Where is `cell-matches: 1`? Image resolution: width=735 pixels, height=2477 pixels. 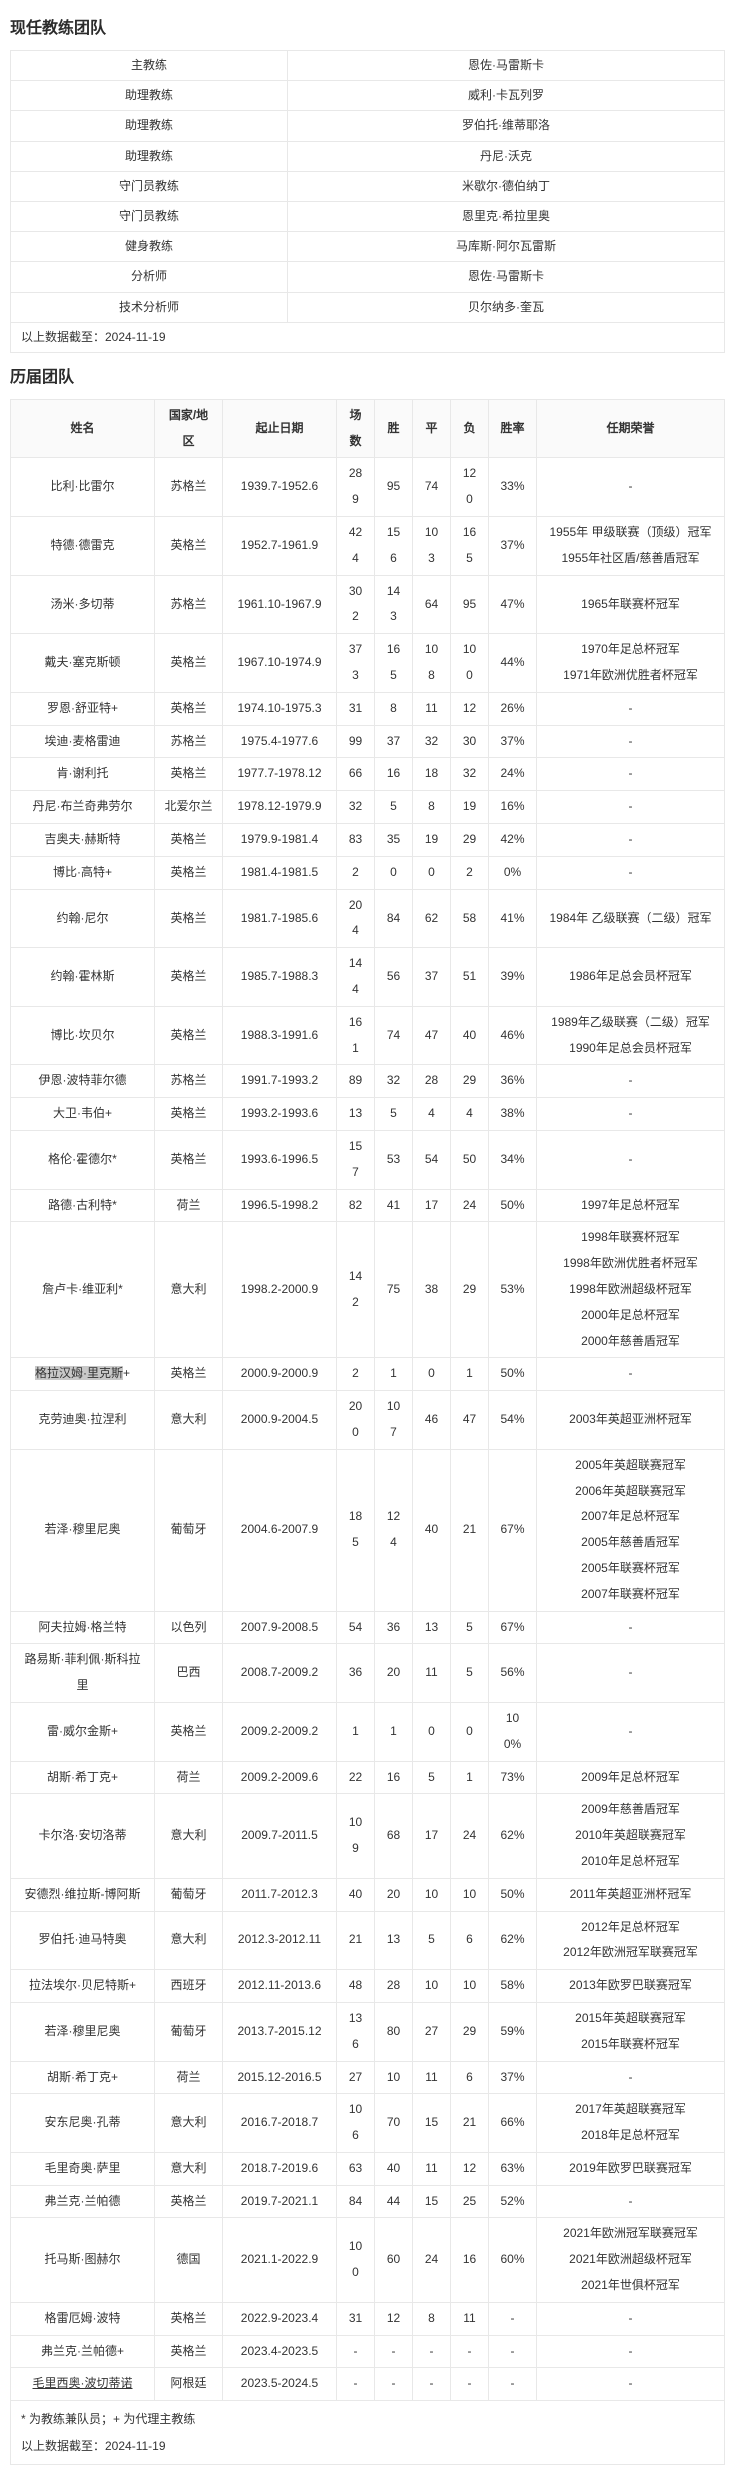
cell-matches: 1 is located at coordinates (355, 1731).